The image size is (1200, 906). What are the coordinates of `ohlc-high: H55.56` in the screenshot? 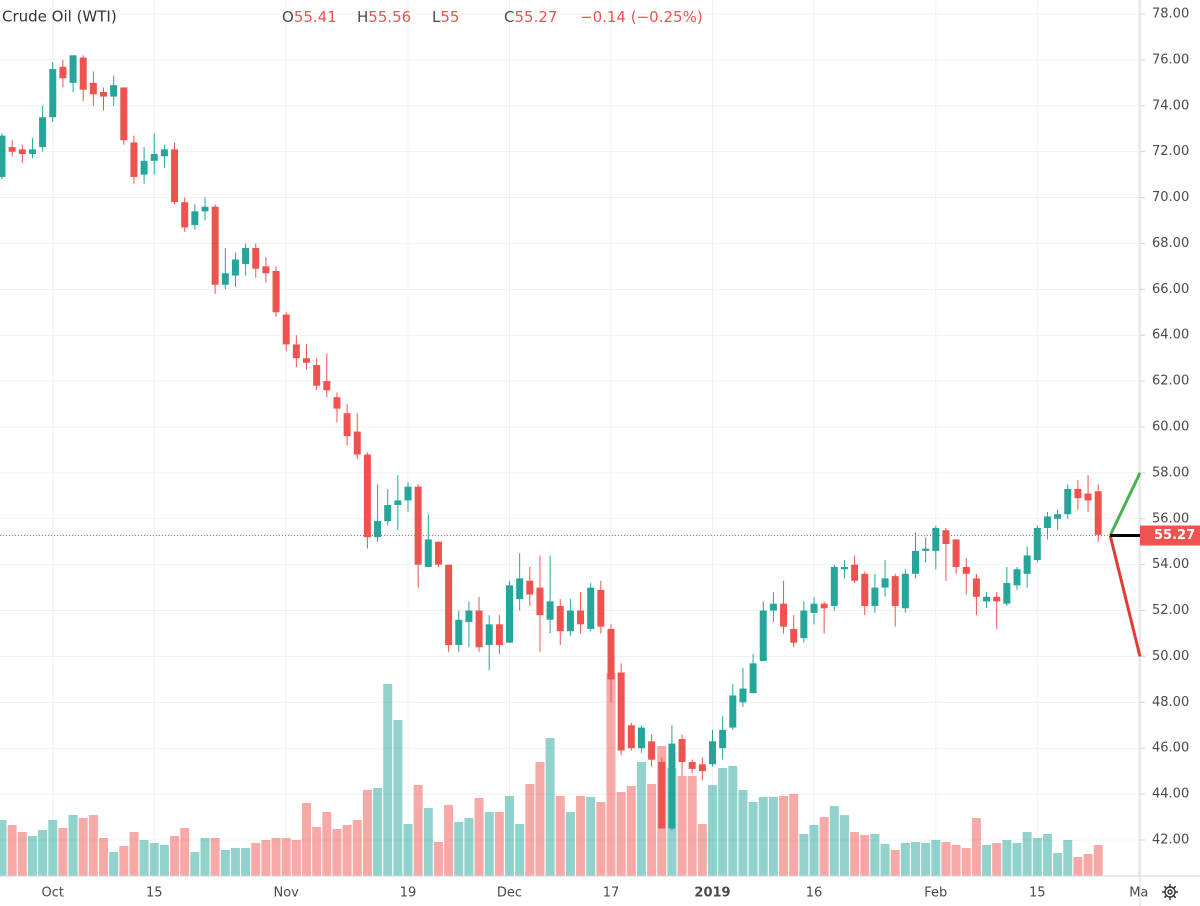 It's located at (384, 17).